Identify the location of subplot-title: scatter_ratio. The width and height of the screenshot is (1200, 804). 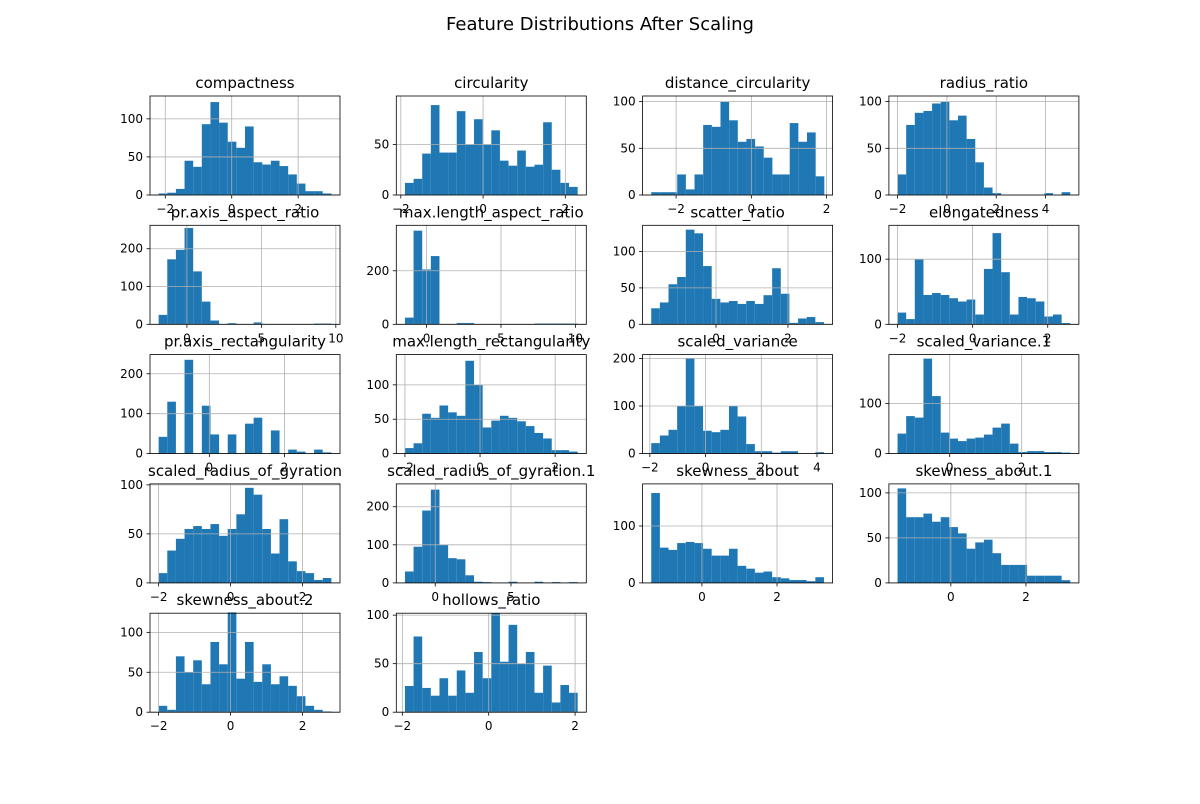
(737, 212).